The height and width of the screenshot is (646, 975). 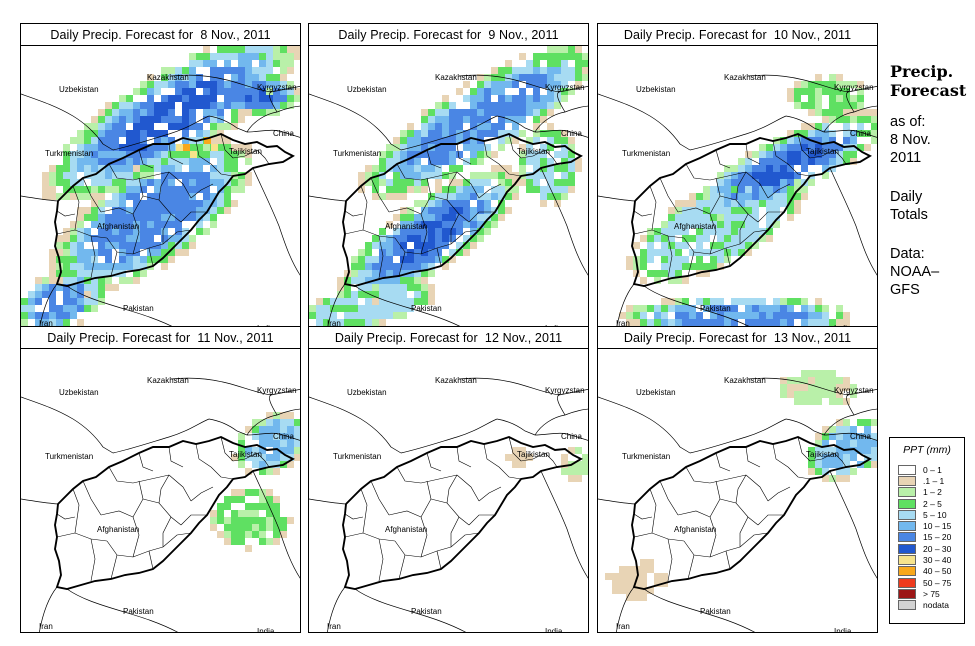 I want to click on legend-item: 30 – 40, so click(x=927, y=560).